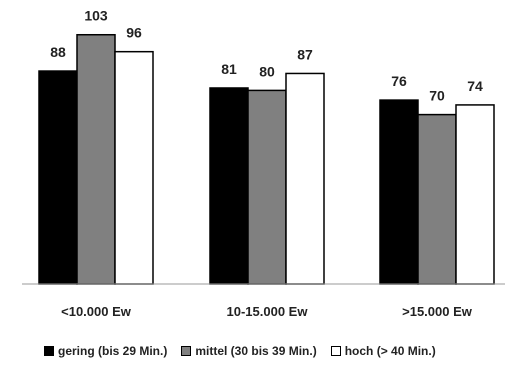  Describe the element at coordinates (399, 81) in the screenshot. I see `value-label-2-0: 76` at that location.